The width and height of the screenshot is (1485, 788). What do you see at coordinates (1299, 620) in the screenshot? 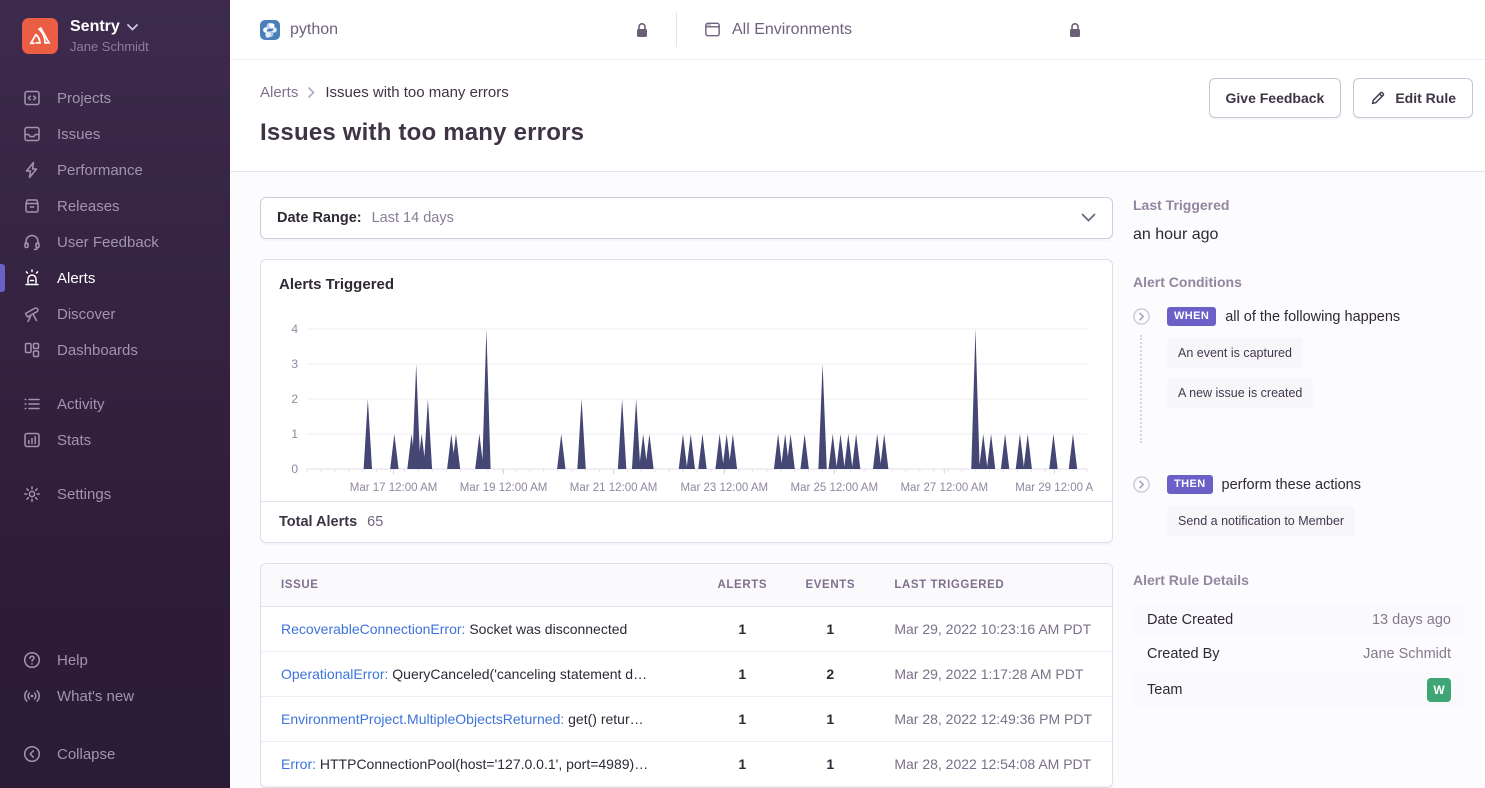
I see `details-row: Date Created 13 days ago` at bounding box center [1299, 620].